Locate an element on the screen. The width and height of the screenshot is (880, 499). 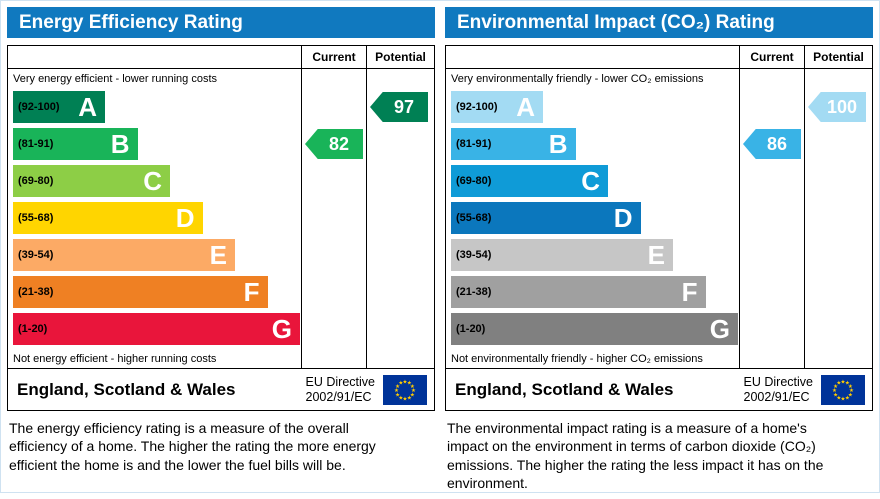
band-letter: F is located at coordinates (689, 292).